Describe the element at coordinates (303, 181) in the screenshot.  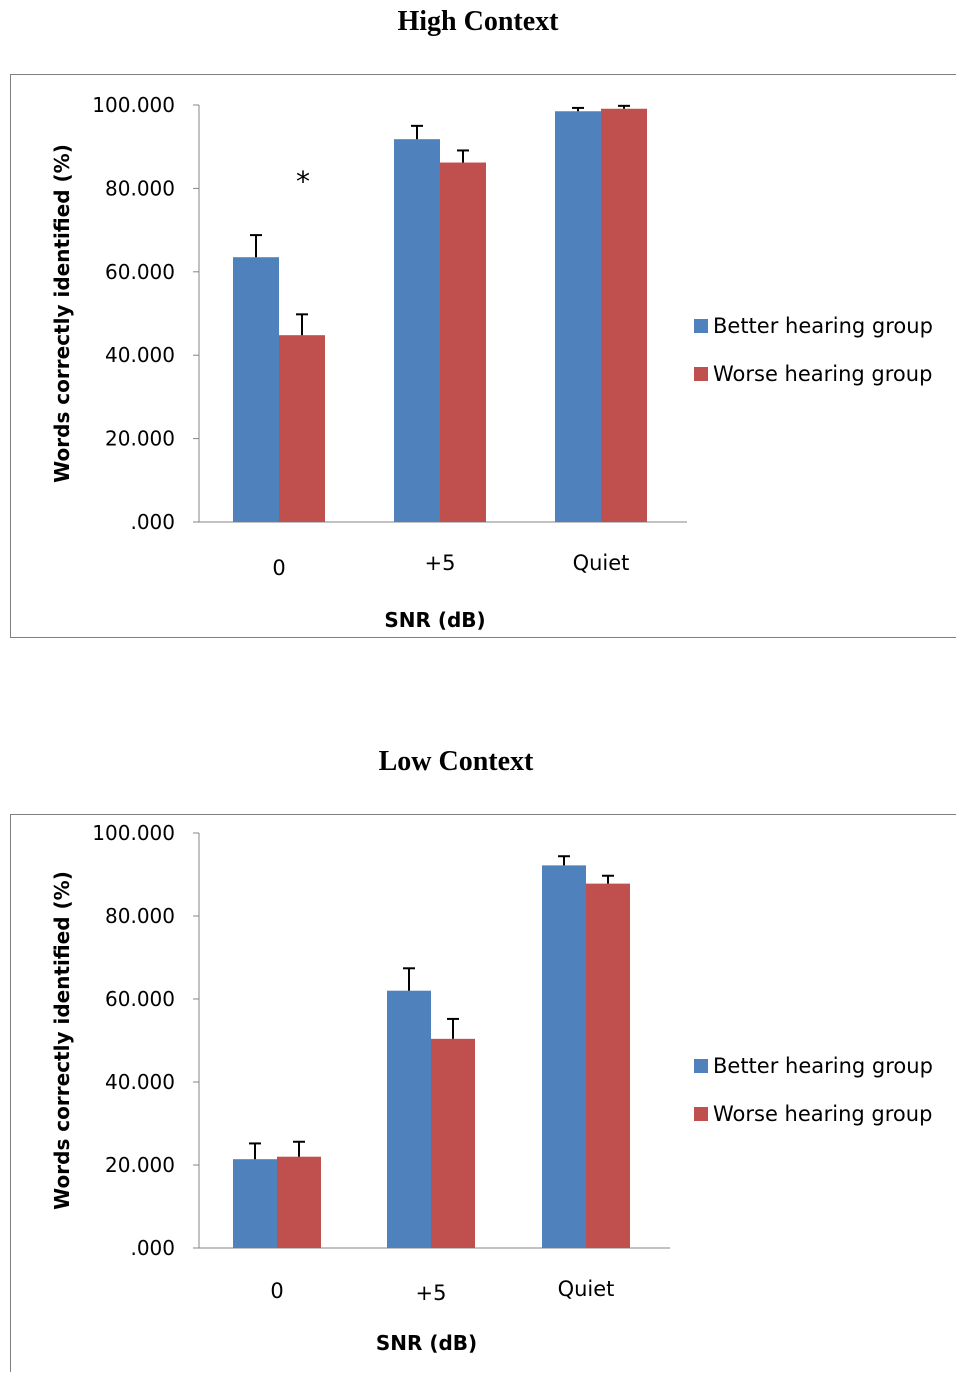
I see `significance-asterisk: *` at that location.